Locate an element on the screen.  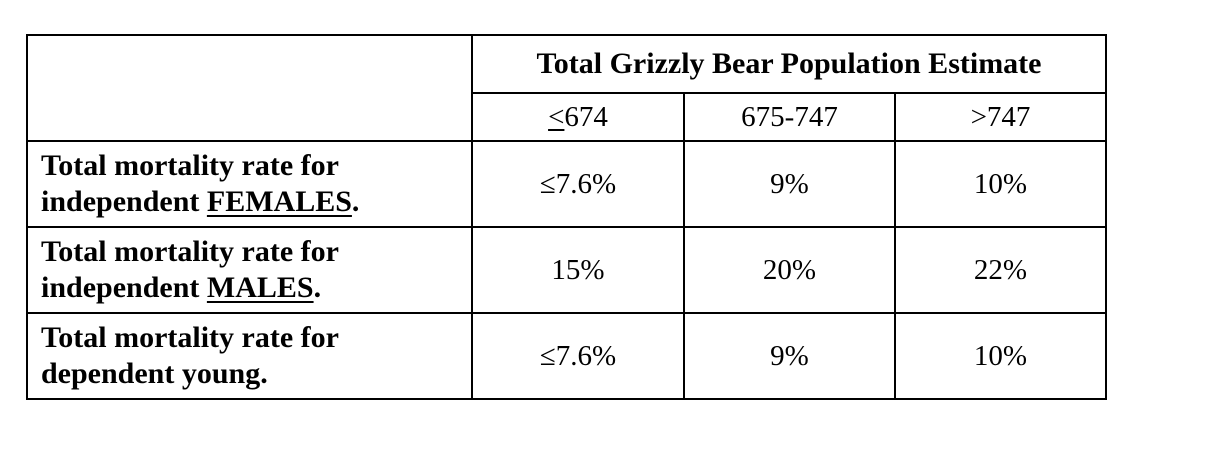
table-title: Total Grizzly Bear Population Estimate is located at coordinates (789, 64).